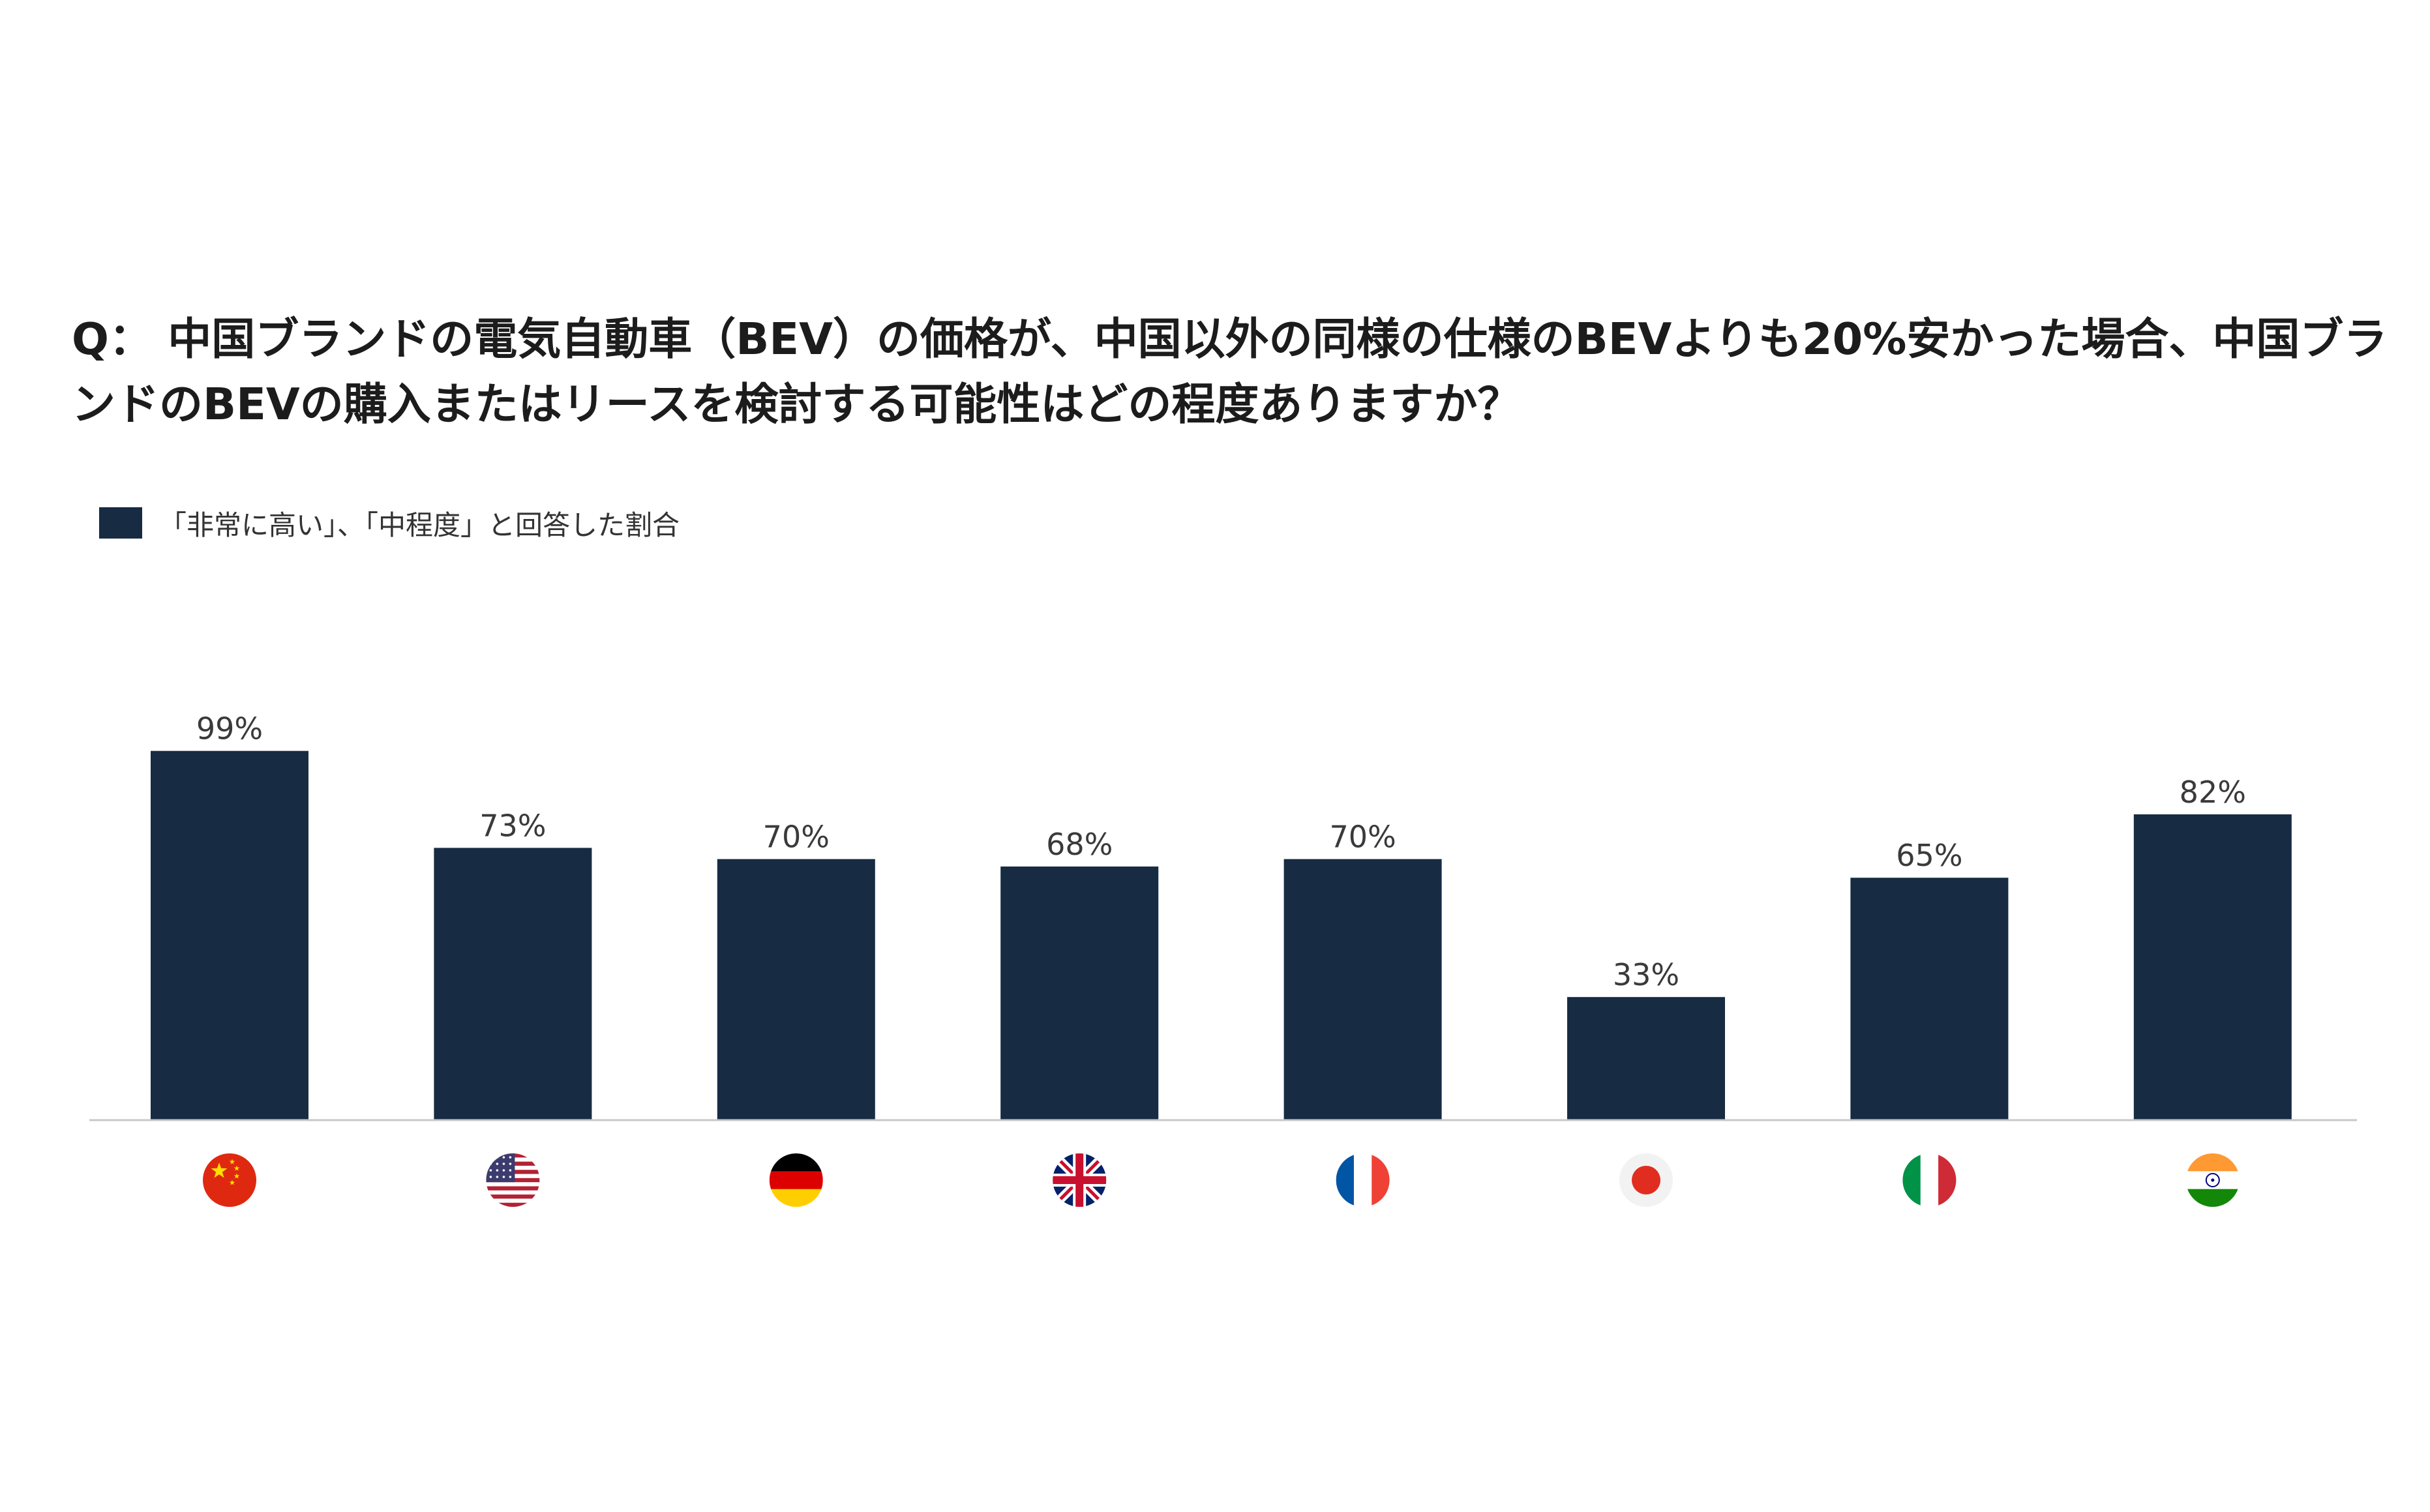  I want to click on bar-france, so click(1363, 990).